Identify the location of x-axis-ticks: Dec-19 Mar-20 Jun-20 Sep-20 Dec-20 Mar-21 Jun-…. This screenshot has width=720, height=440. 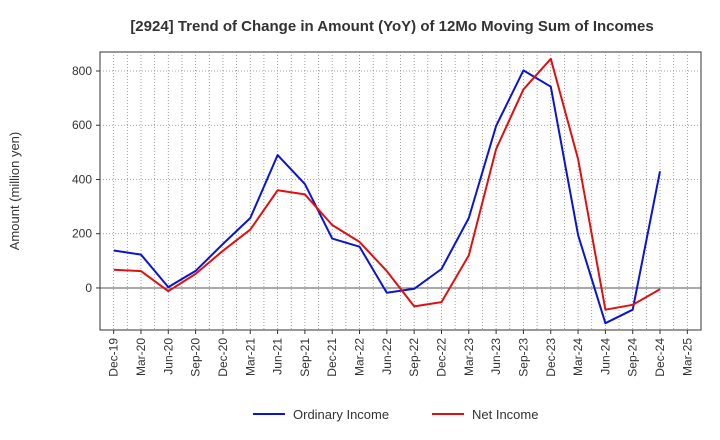
(400, 353).